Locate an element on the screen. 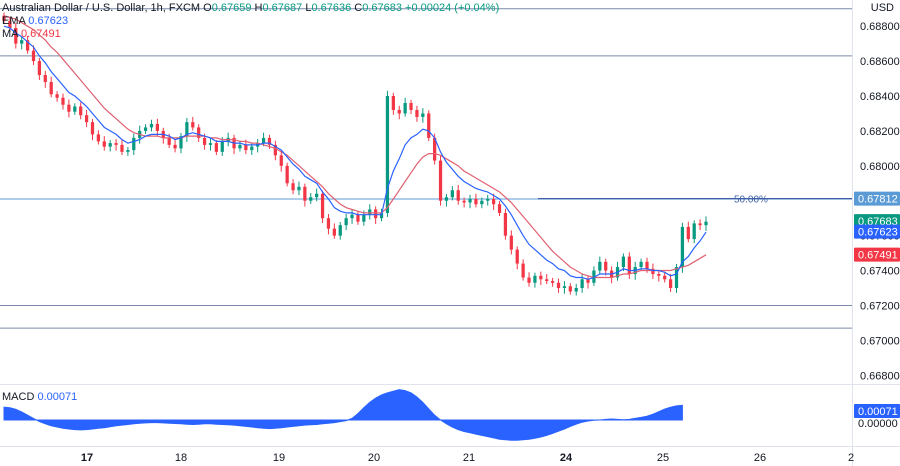 This screenshot has width=900, height=466. y-tick-label: 0.67200 is located at coordinates (880, 306).